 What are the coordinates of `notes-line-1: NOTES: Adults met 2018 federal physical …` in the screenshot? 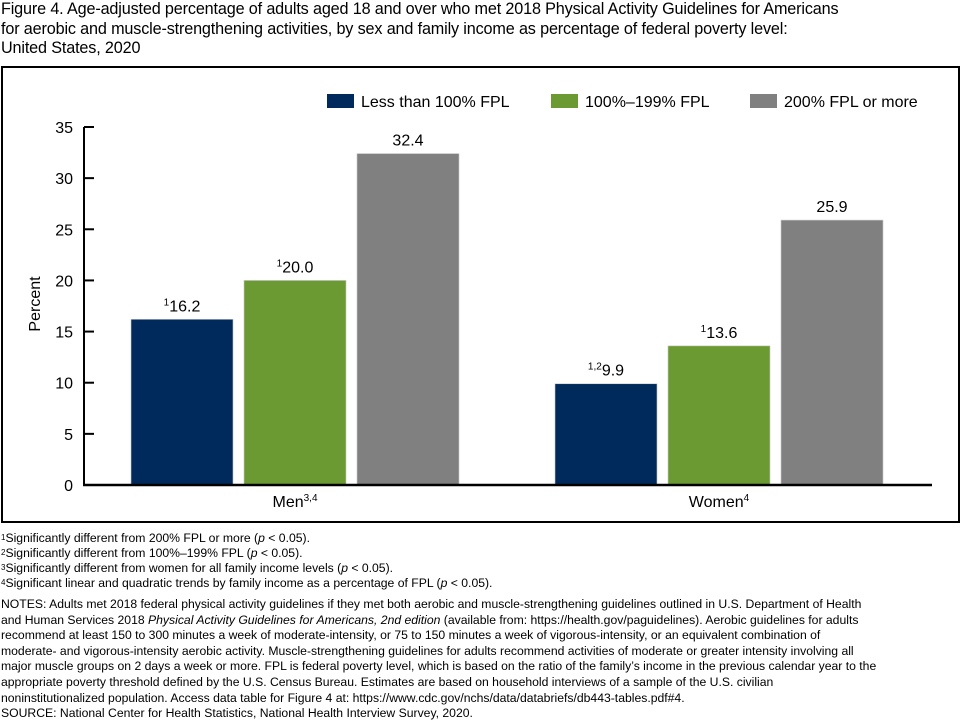 It's located at (431, 604).